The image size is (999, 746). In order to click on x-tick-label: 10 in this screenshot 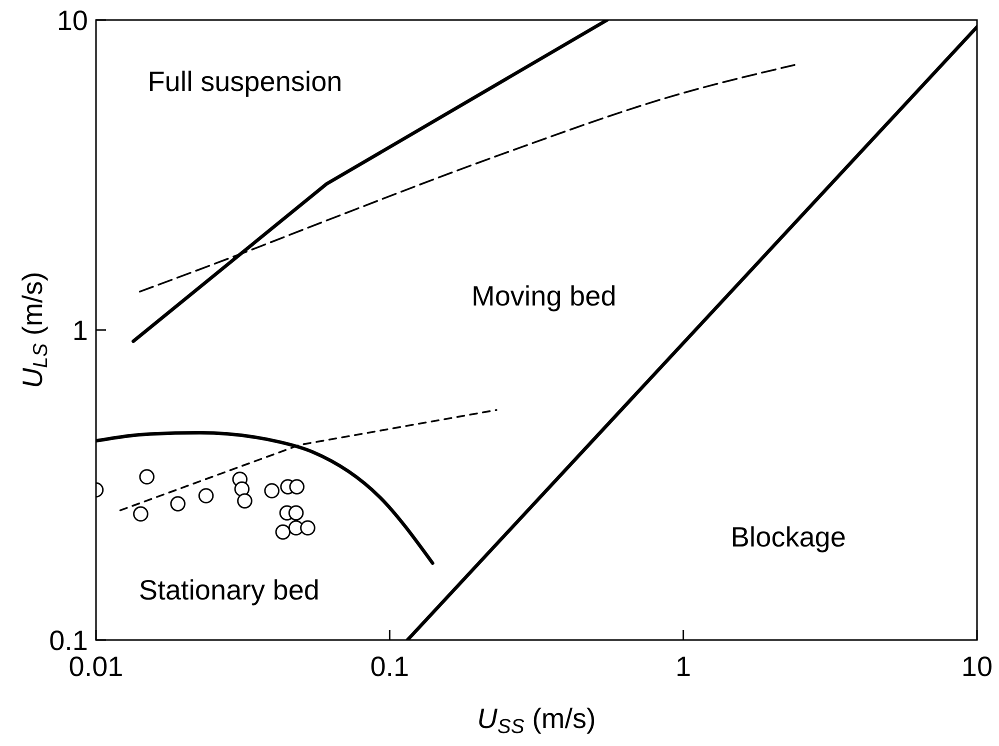, I will do `click(977, 666)`.